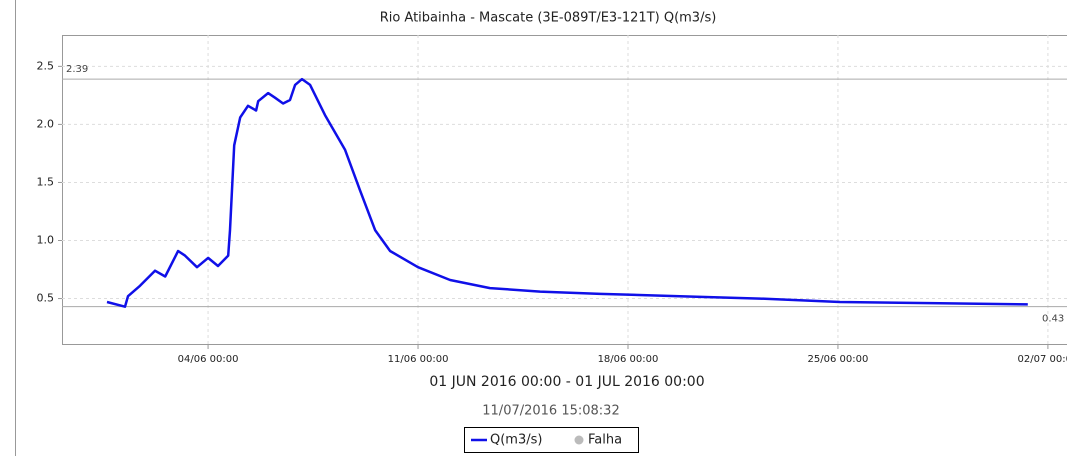 This screenshot has height=456, width=1067. I want to click on legend: Q(m3/s) Falha, so click(546, 440).